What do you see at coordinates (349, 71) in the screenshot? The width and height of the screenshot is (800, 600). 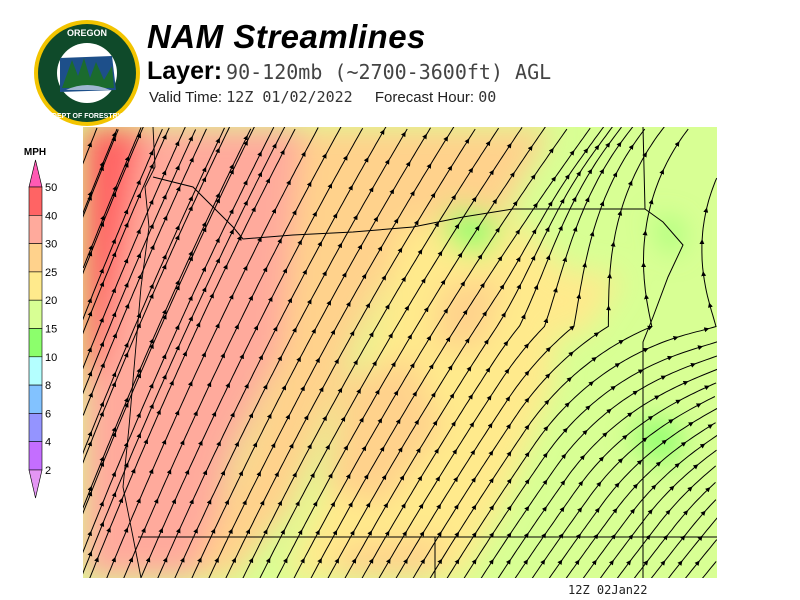 I see `layer-info: Layer: 90-120mb (~2700-3600ft) AGL` at bounding box center [349, 71].